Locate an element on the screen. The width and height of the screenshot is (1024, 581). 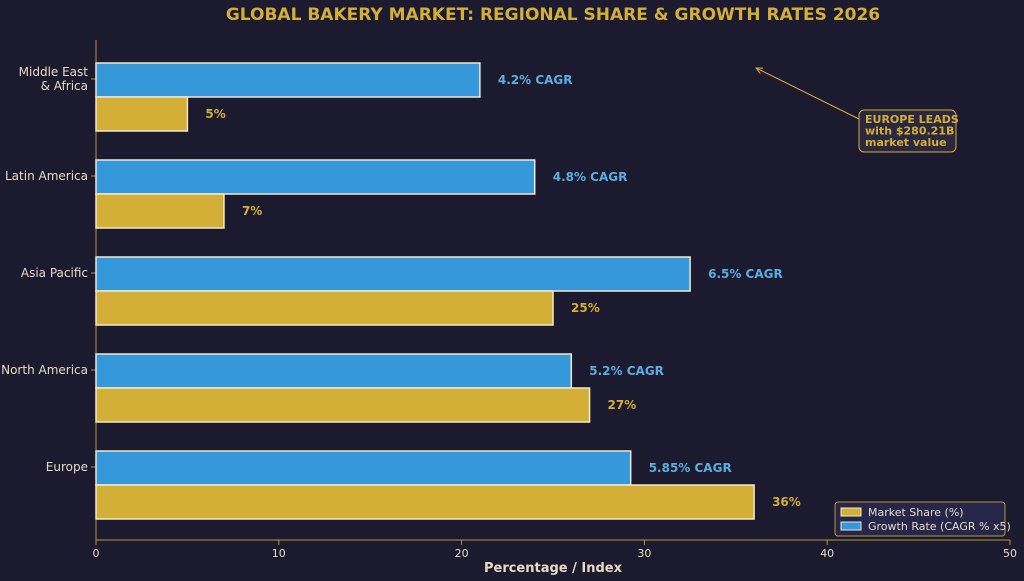
x-tick-label: 10 is located at coordinates (279, 553).